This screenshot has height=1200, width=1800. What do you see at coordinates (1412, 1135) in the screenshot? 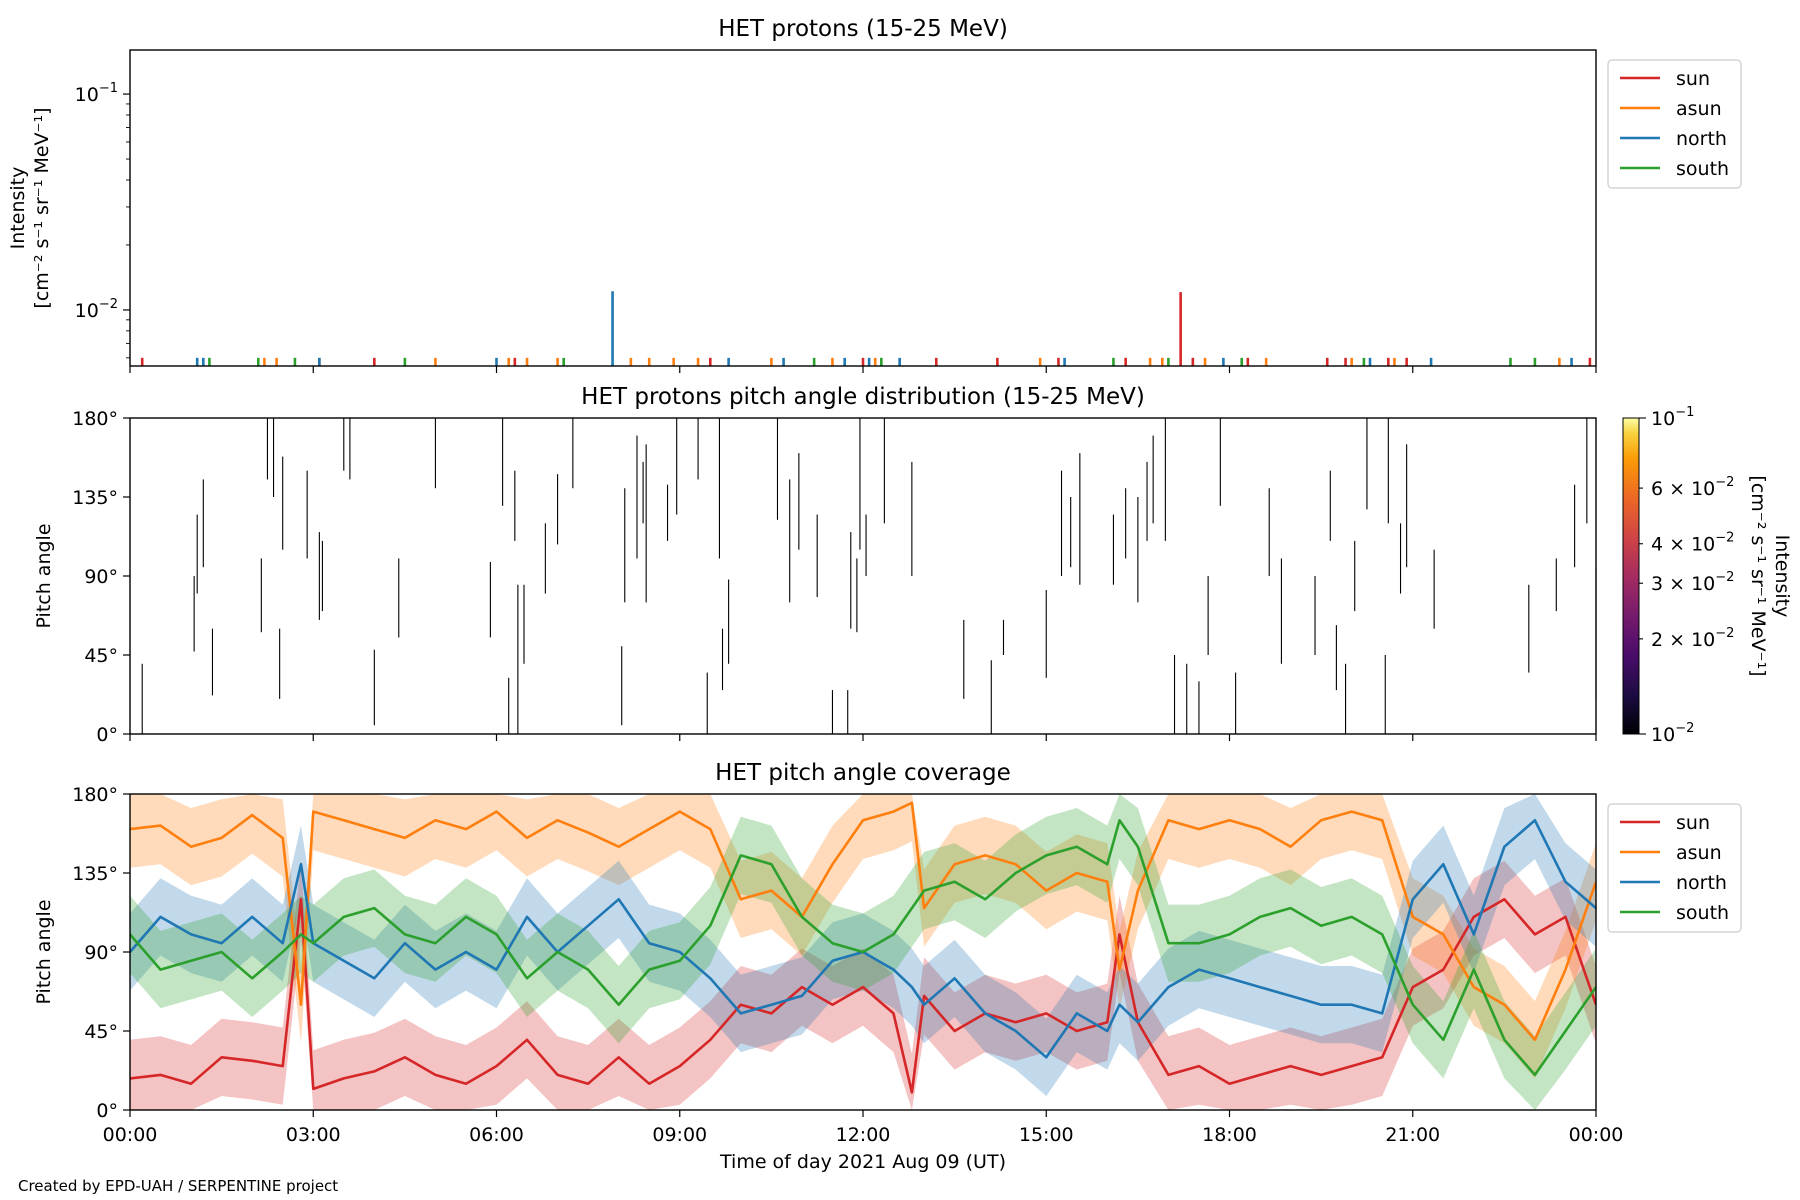
I see `x-tick-label: 21:00` at bounding box center [1412, 1135].